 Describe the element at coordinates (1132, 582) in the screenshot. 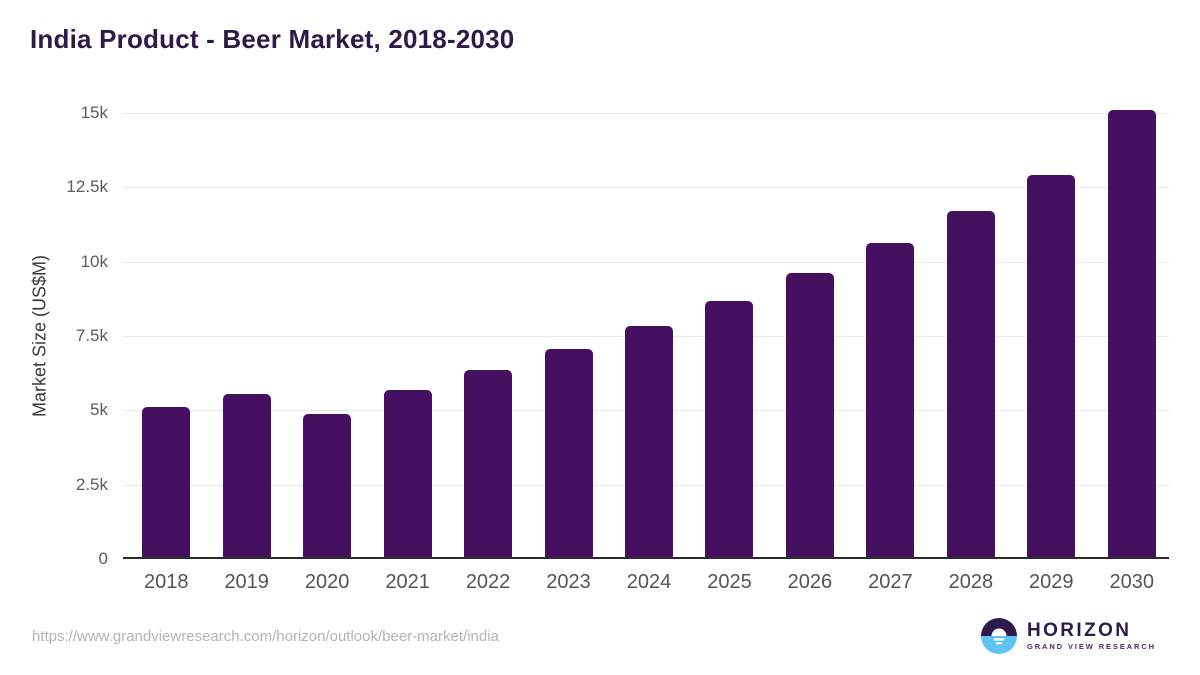

I see `x-tick-label-2030: 2030` at that location.